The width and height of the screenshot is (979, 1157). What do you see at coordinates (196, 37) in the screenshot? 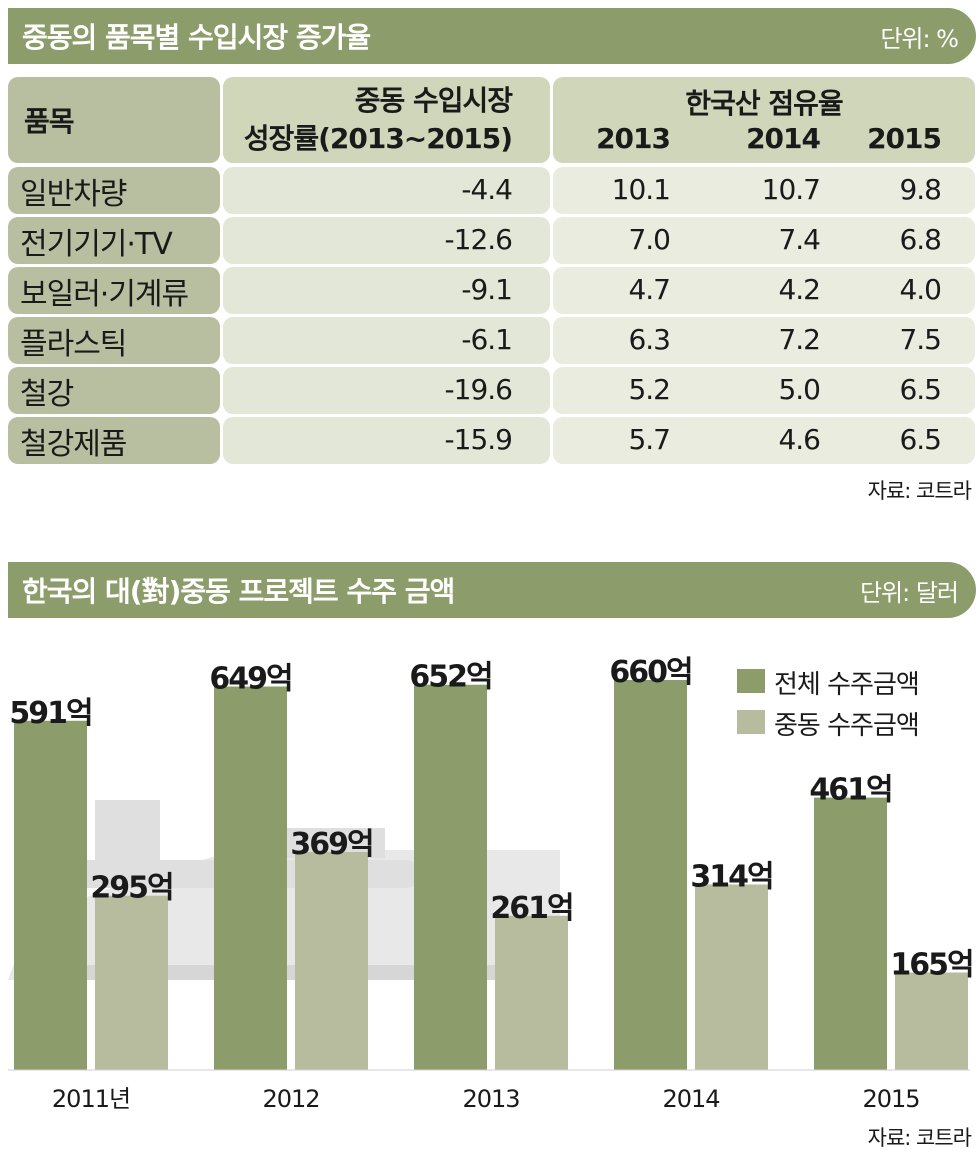
I see `table-title: 중동의 품목별 수입시장 증가율` at bounding box center [196, 37].